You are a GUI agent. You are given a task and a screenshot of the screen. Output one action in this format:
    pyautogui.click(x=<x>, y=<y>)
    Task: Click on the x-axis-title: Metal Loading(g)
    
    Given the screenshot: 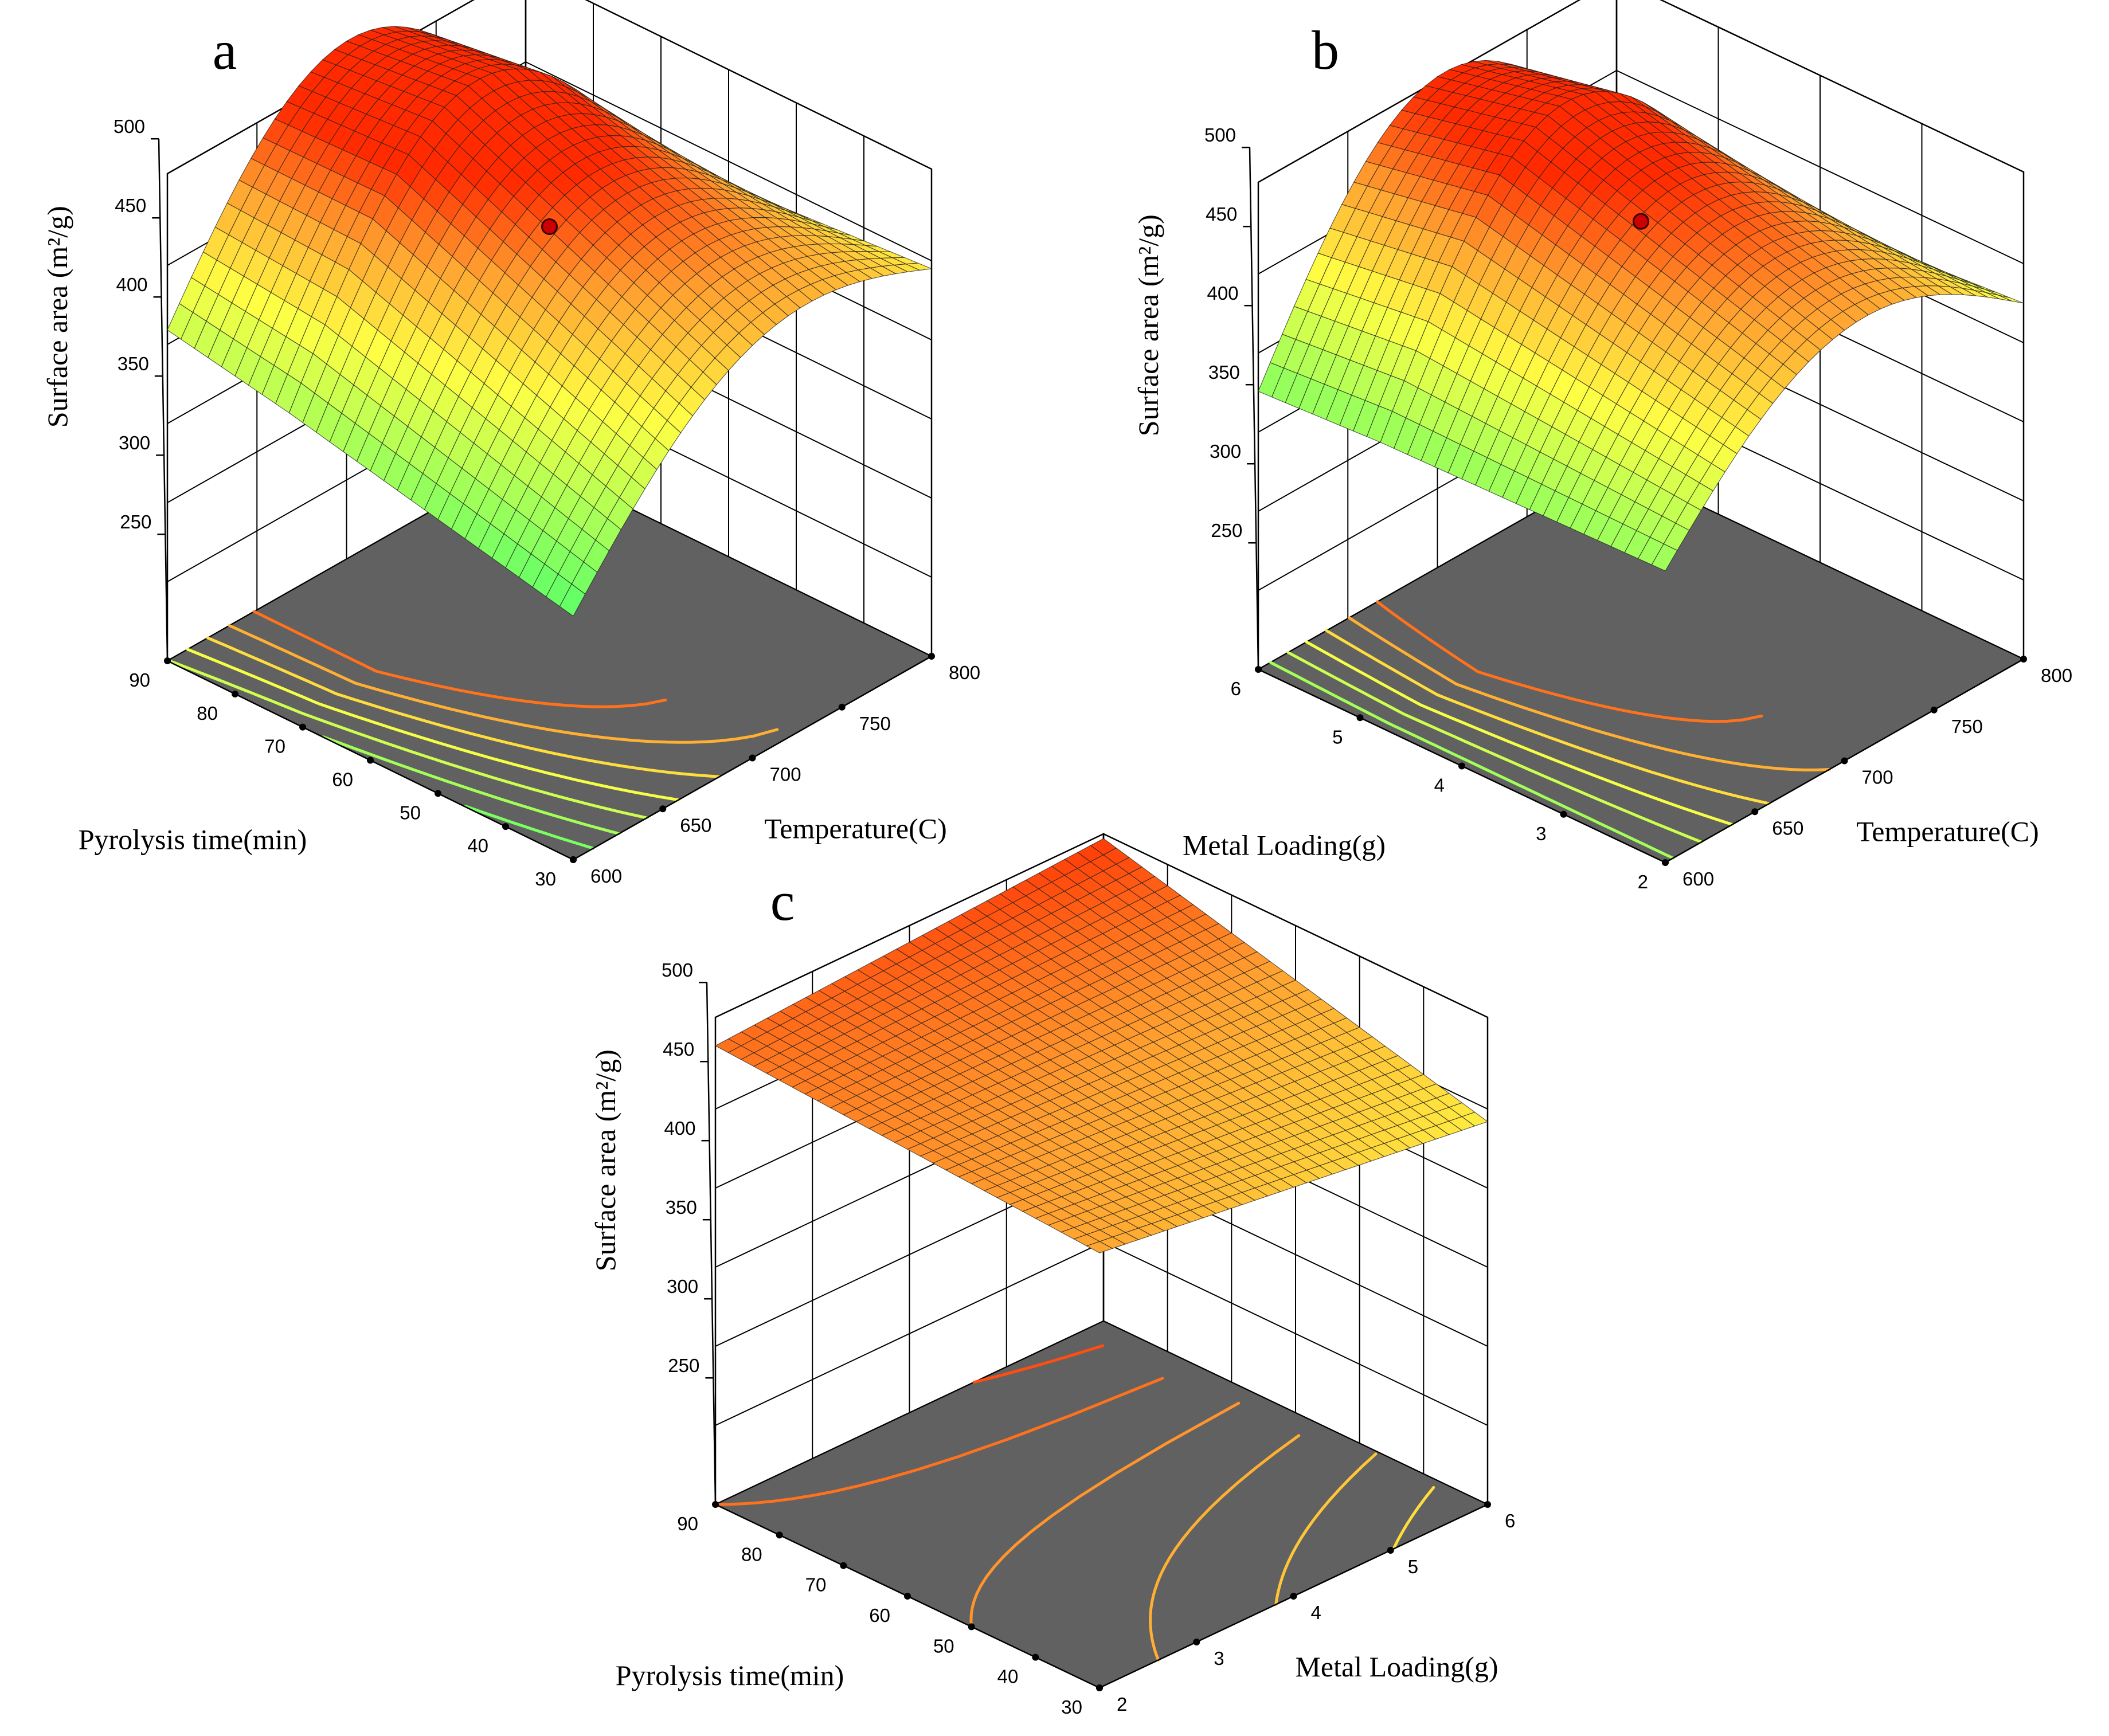 What is the action you would take?
    pyautogui.click(x=1284, y=845)
    